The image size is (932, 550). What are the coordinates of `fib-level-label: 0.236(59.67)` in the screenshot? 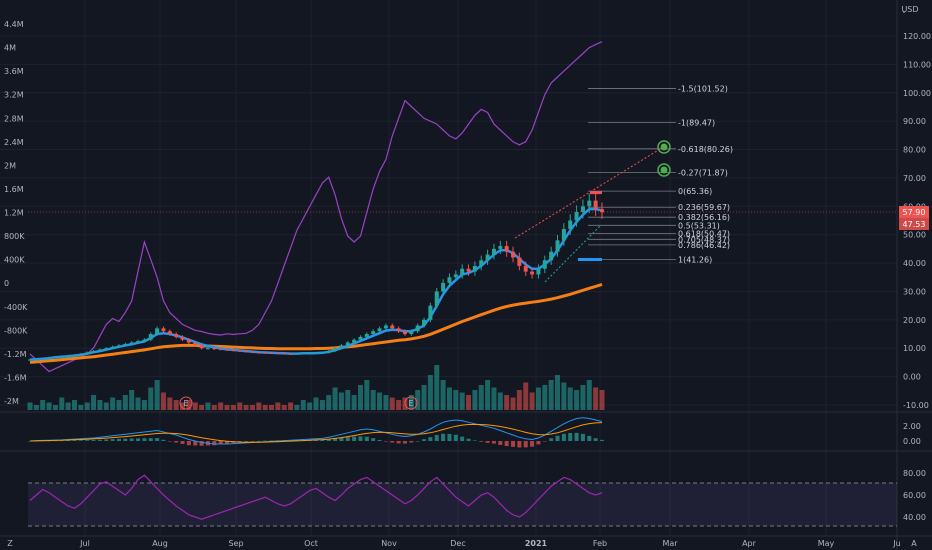 It's located at (704, 207).